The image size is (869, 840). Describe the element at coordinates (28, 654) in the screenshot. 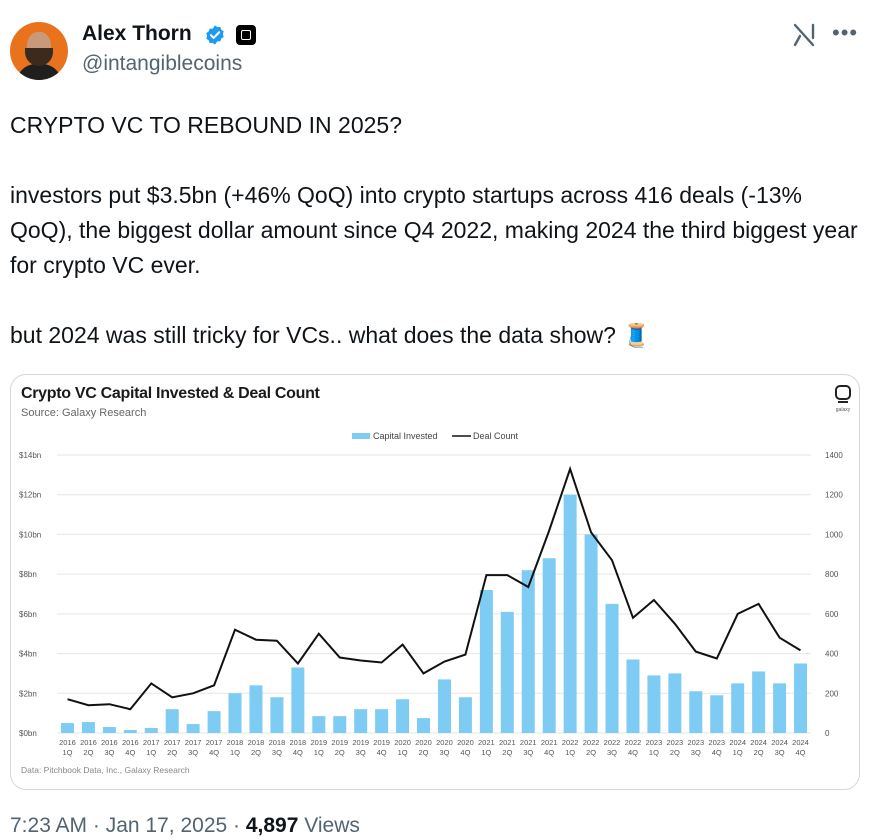

I see `left-tick-label: $4bn` at that location.